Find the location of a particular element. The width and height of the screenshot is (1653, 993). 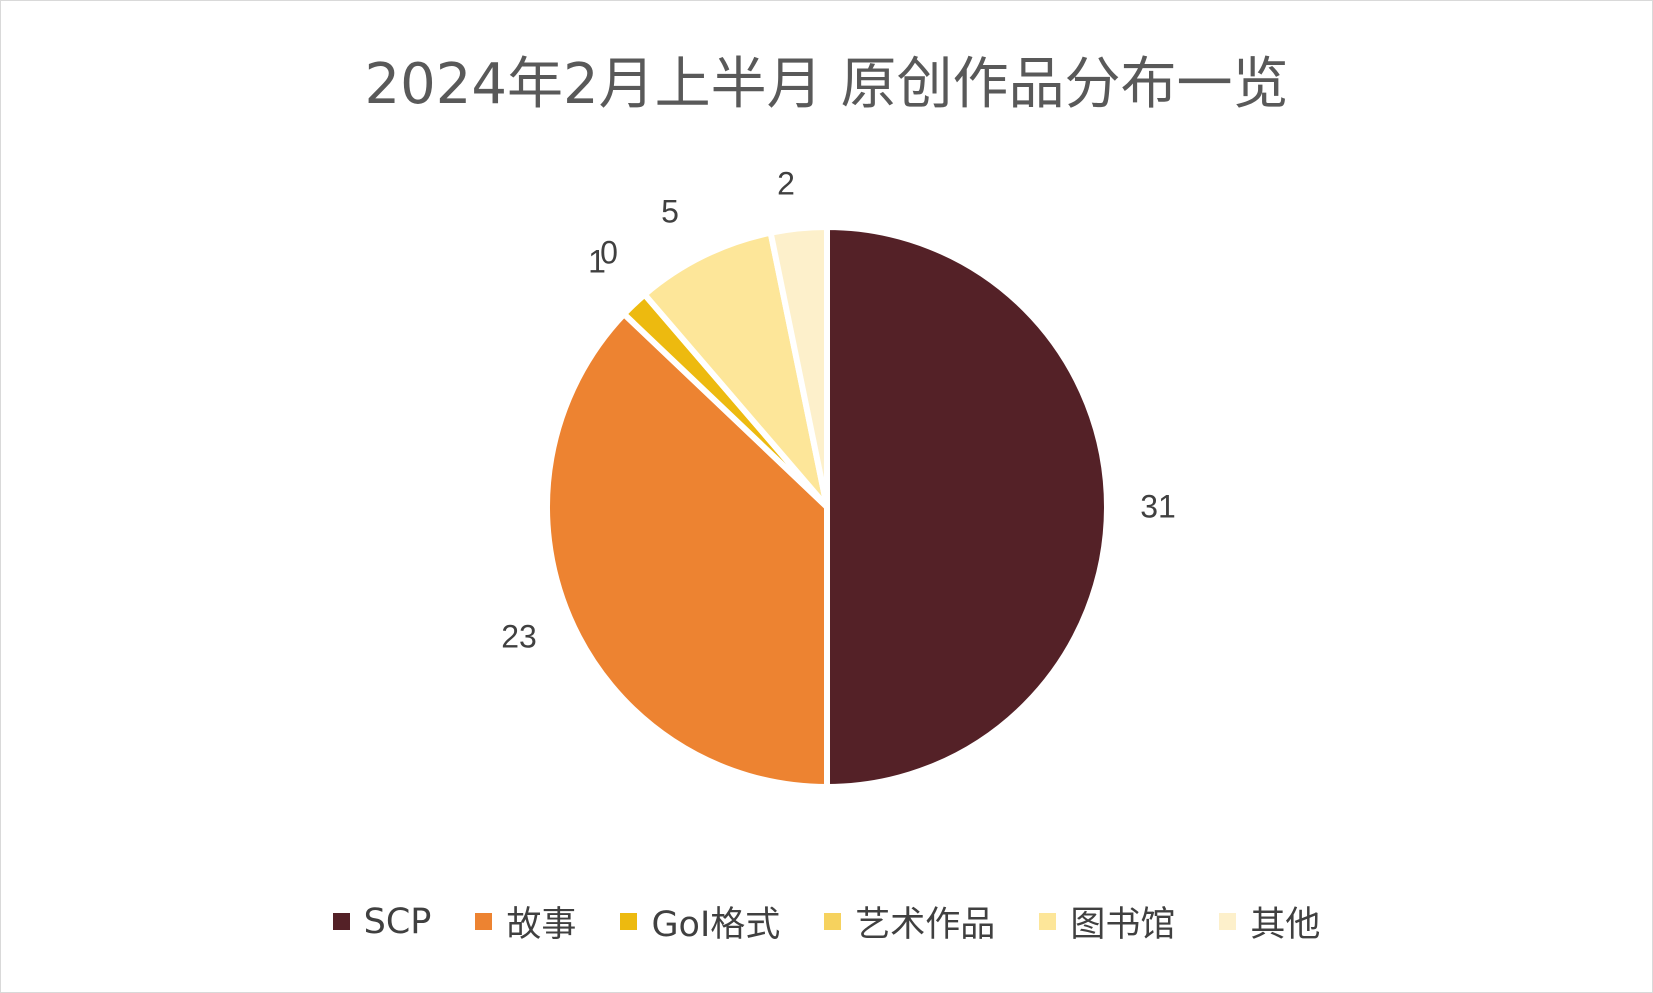

legend-item: SCP is located at coordinates (382, 921).